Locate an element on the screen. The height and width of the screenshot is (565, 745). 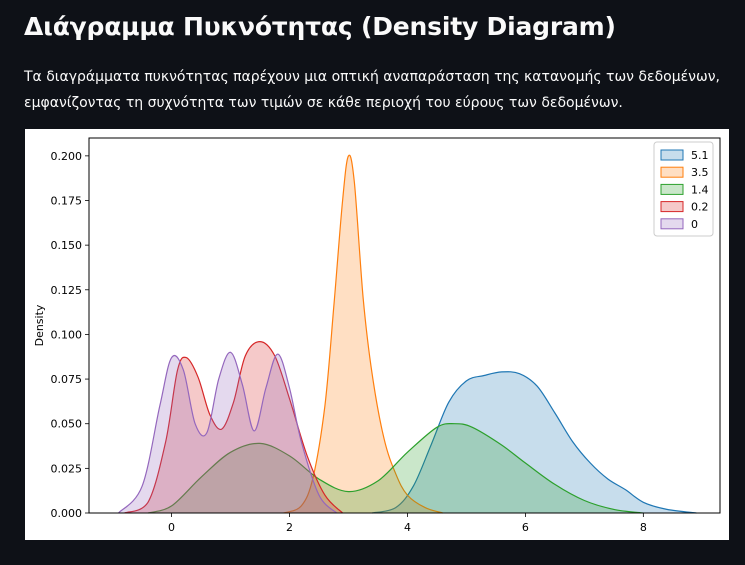
y-tick-label: 0.075 is located at coordinates (67, 379).